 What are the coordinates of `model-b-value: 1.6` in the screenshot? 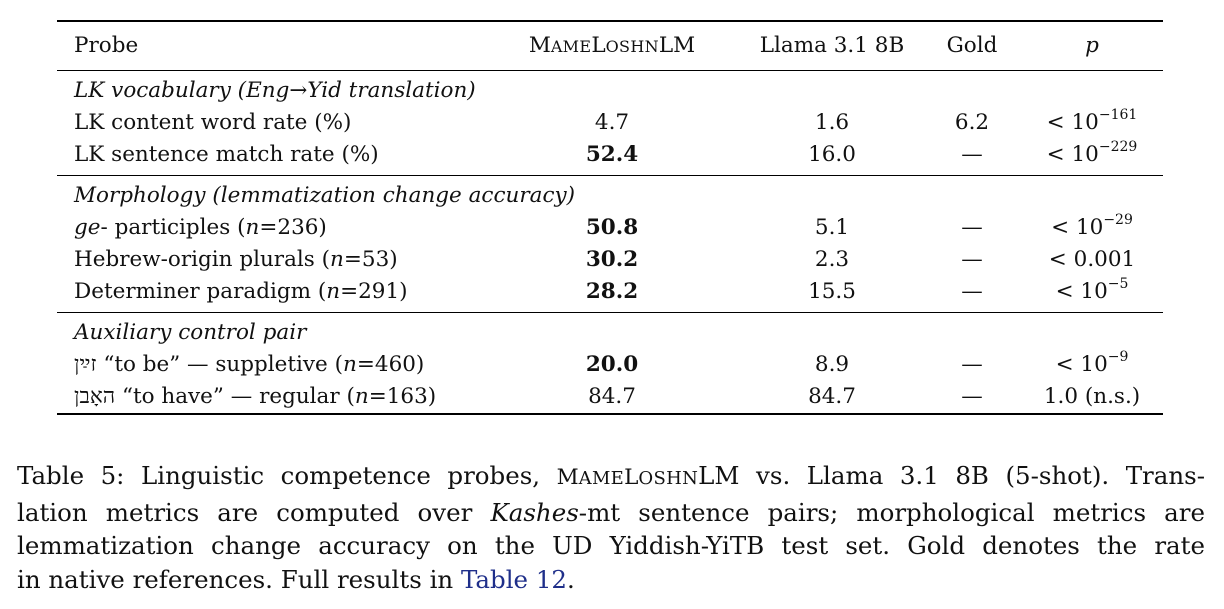 It's located at (832, 122).